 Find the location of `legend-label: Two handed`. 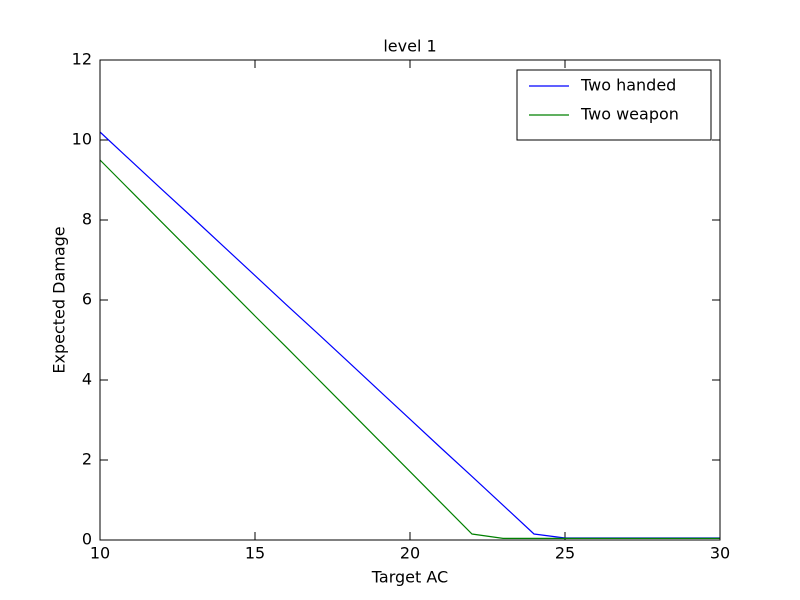

legend-label: Two handed is located at coordinates (628, 85).